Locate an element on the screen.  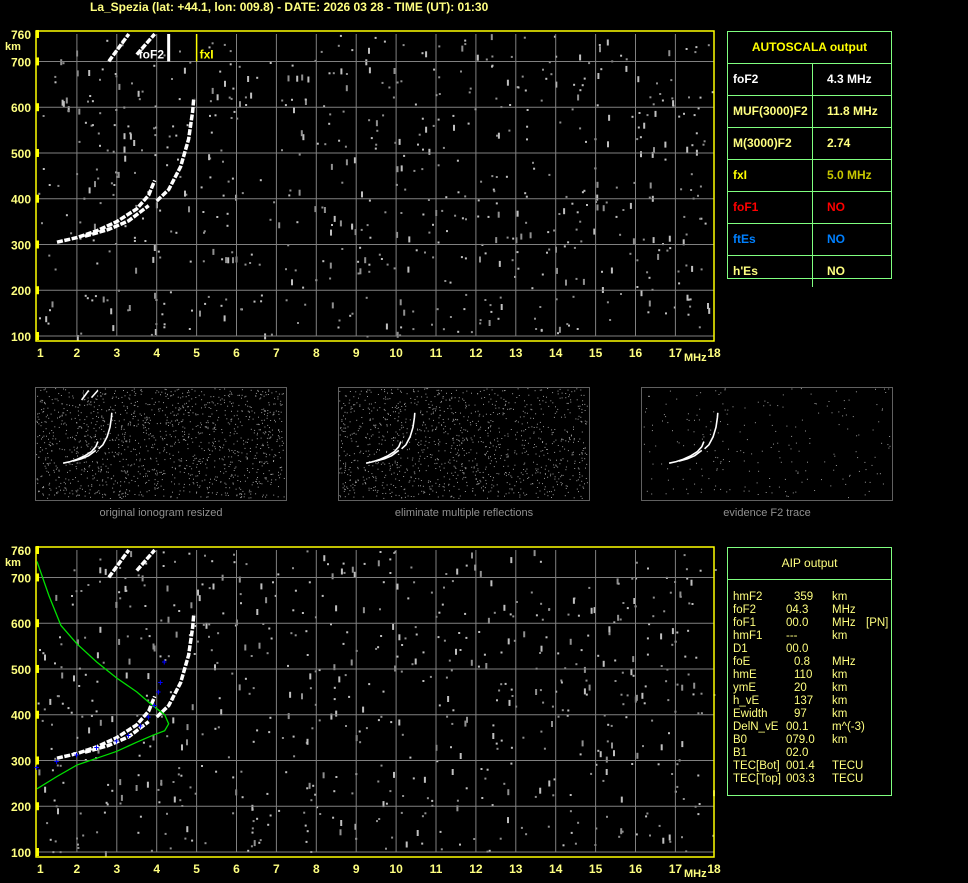
aip-row: hmF2 359 km is located at coordinates (809, 597).